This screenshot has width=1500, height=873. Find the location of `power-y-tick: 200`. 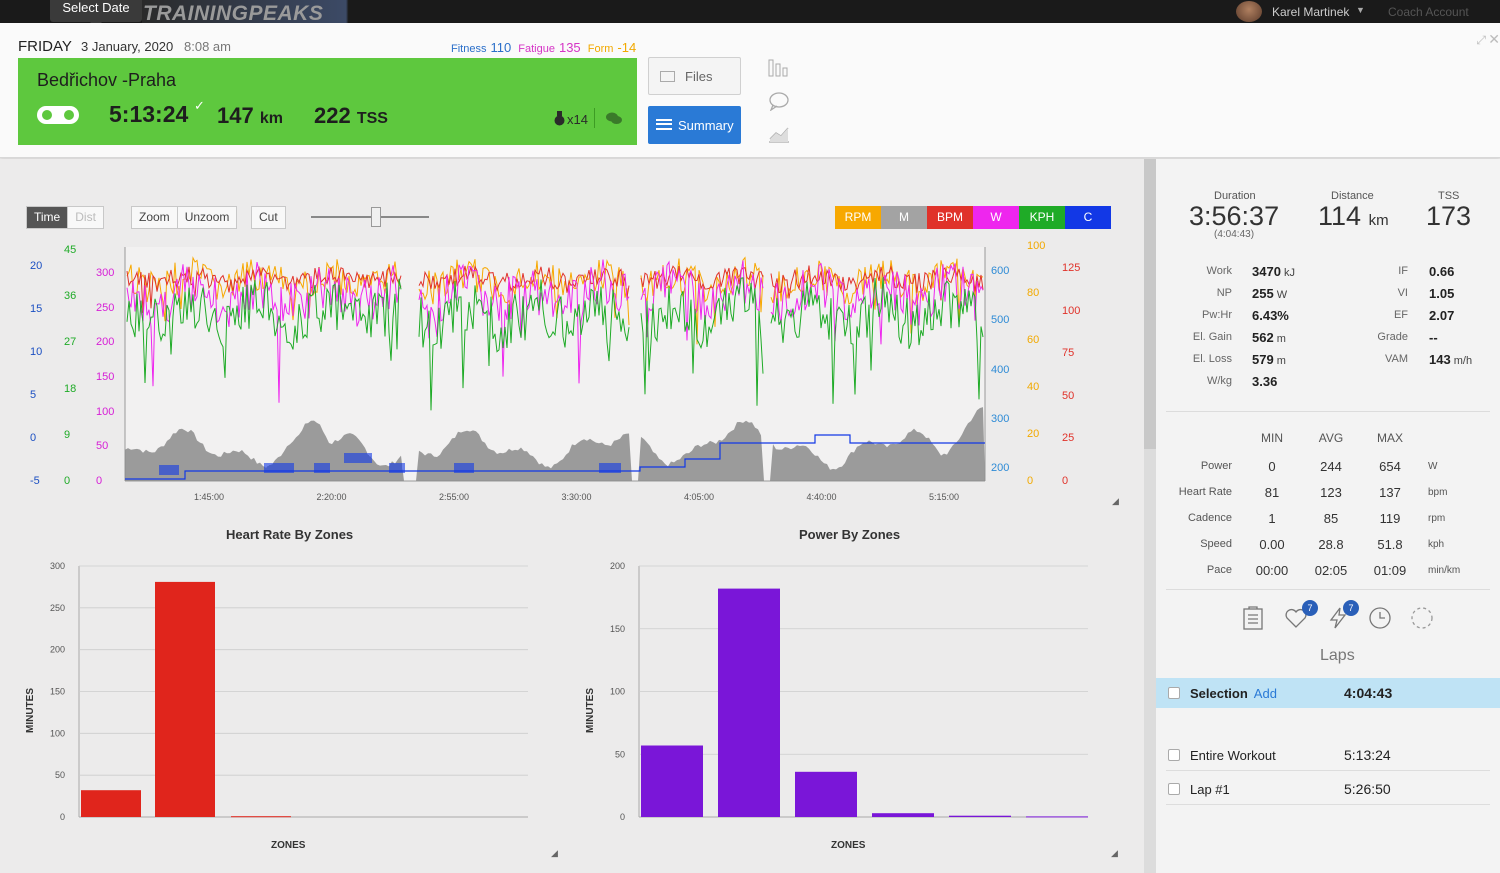

power-y-tick: 200 is located at coordinates (617, 566).